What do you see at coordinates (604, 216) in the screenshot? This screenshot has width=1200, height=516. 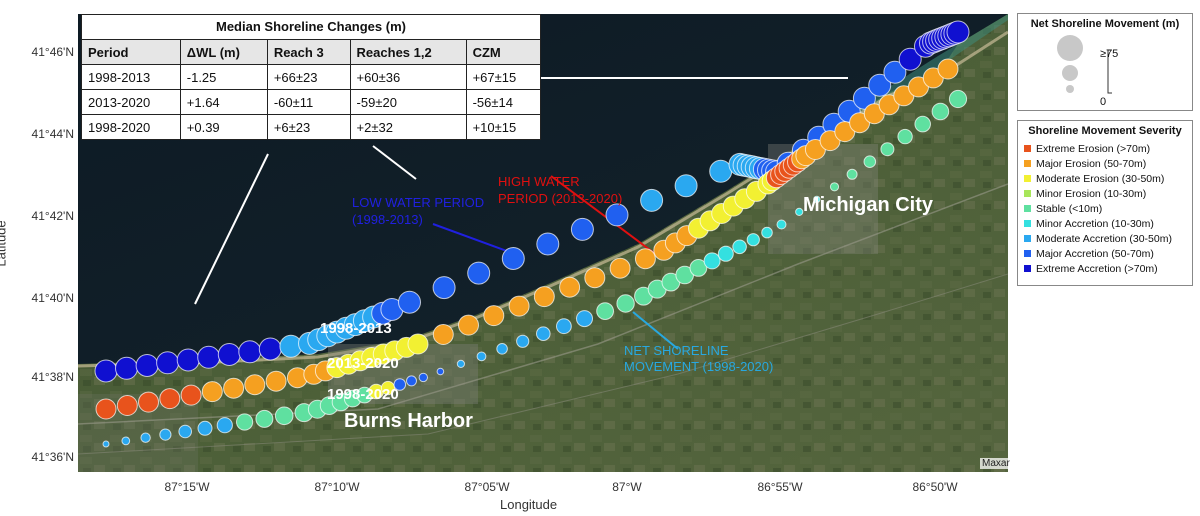 I see `high-water-arrow` at bounding box center [604, 216].